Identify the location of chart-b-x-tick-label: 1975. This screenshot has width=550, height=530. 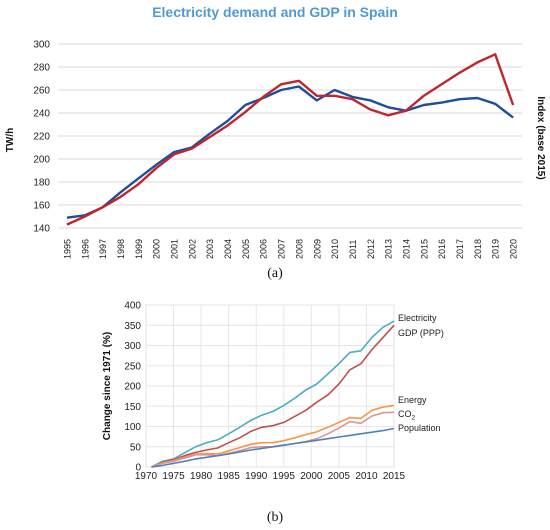
(173, 476).